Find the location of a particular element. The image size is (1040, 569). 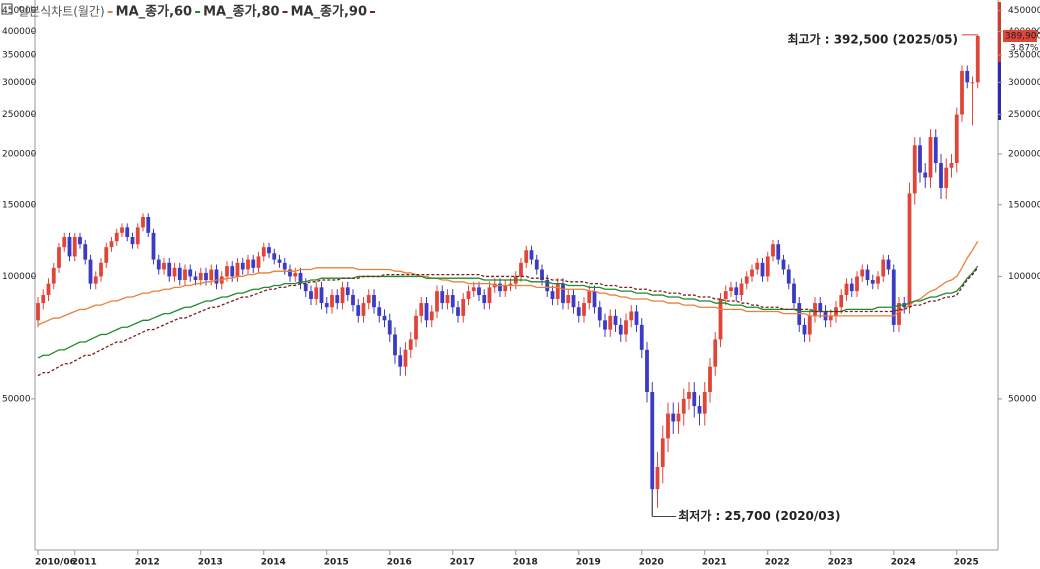

x-tick-label: 2025 is located at coordinates (966, 563).